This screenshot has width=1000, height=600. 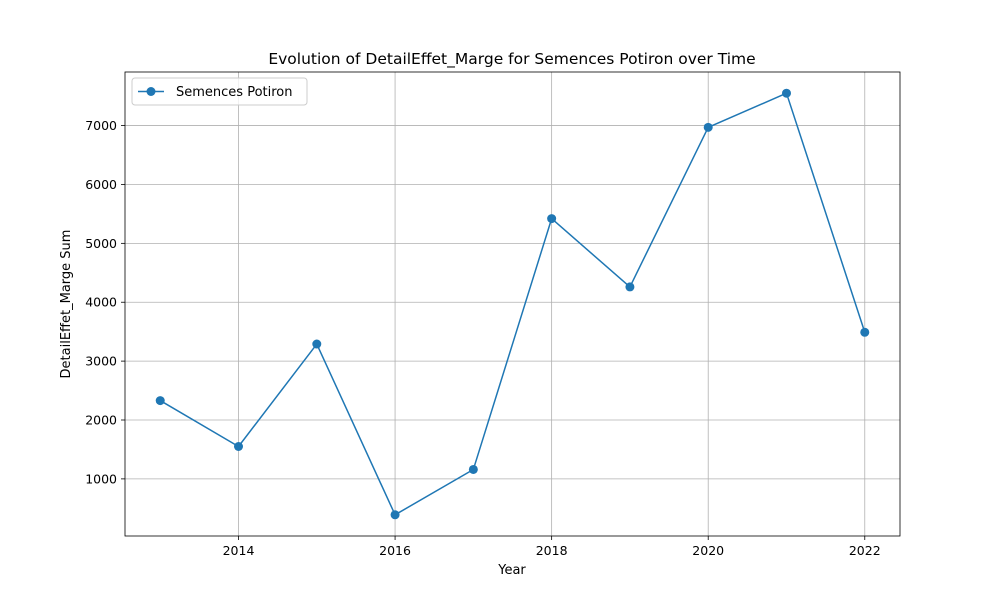 I want to click on x-tick-label: 2014, so click(x=239, y=550).